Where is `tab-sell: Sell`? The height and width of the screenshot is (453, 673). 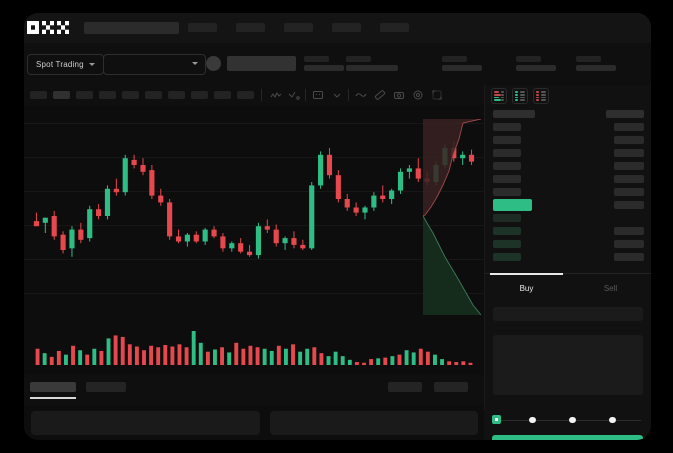 tab-sell: Sell is located at coordinates (610, 288).